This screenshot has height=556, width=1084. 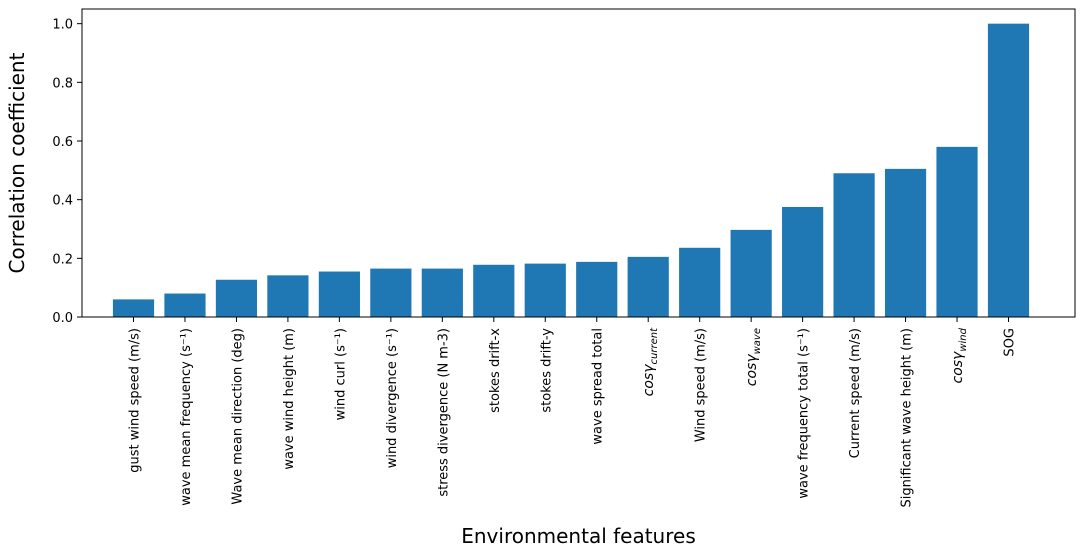 I want to click on y-tick-label: 0.6, so click(x=62, y=142).